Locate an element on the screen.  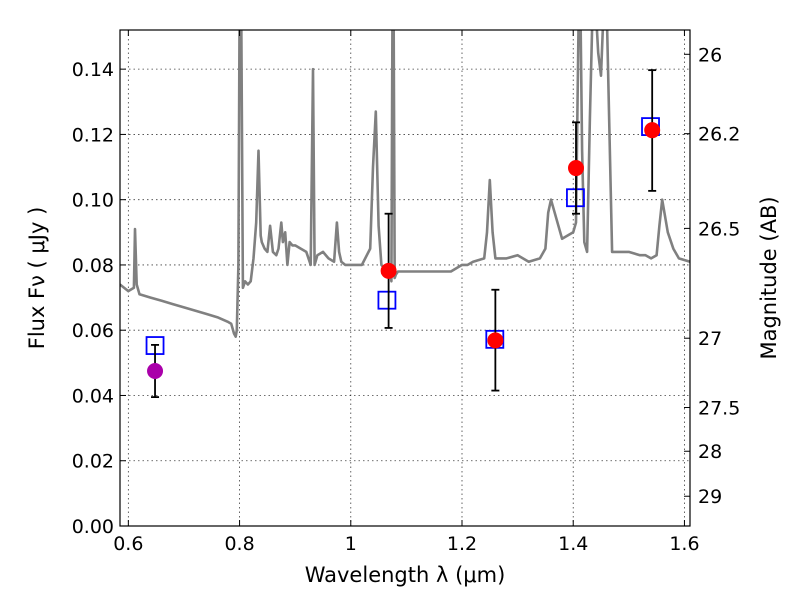
right-axis-title: Magnitude (AB) is located at coordinates (769, 277).